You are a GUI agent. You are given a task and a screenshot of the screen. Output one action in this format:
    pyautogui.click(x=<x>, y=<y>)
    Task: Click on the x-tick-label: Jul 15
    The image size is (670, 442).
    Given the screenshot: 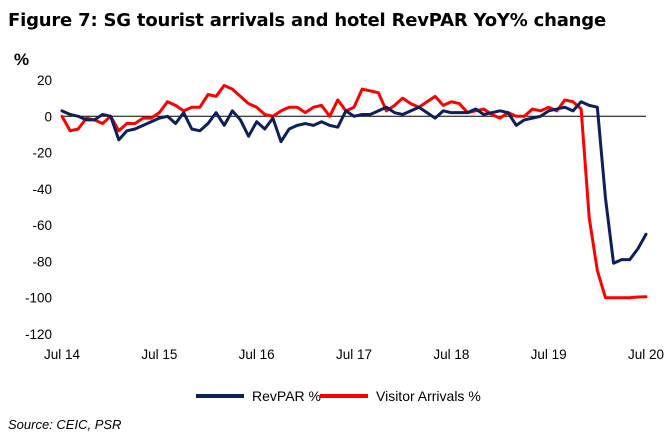 What is the action you would take?
    pyautogui.click(x=159, y=354)
    